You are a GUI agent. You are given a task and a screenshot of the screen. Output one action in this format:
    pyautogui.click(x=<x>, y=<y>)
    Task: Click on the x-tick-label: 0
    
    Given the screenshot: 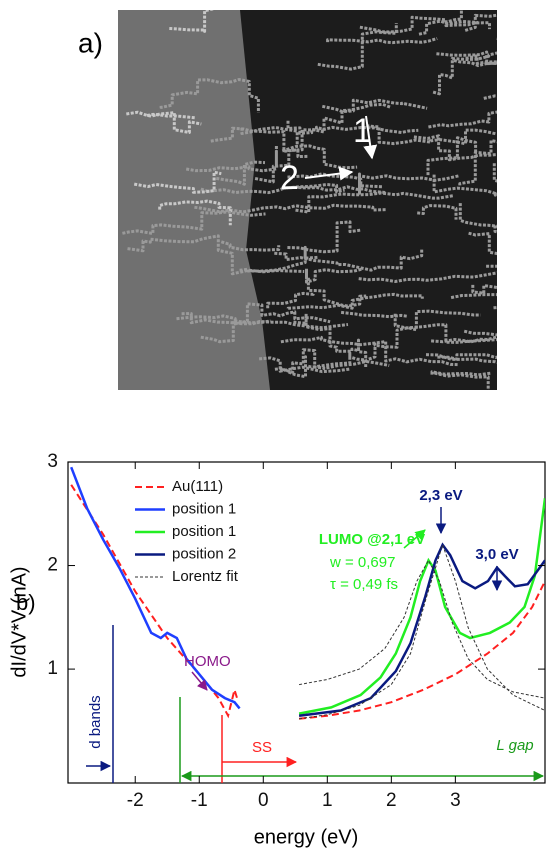 What is the action you would take?
    pyautogui.click(x=263, y=800)
    